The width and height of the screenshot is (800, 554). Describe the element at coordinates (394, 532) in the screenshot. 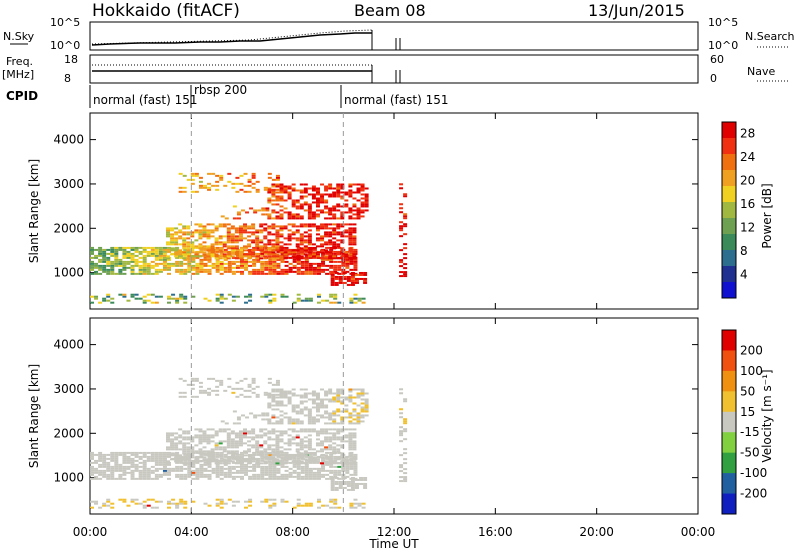

I see `time-tick-label: 12:00` at that location.